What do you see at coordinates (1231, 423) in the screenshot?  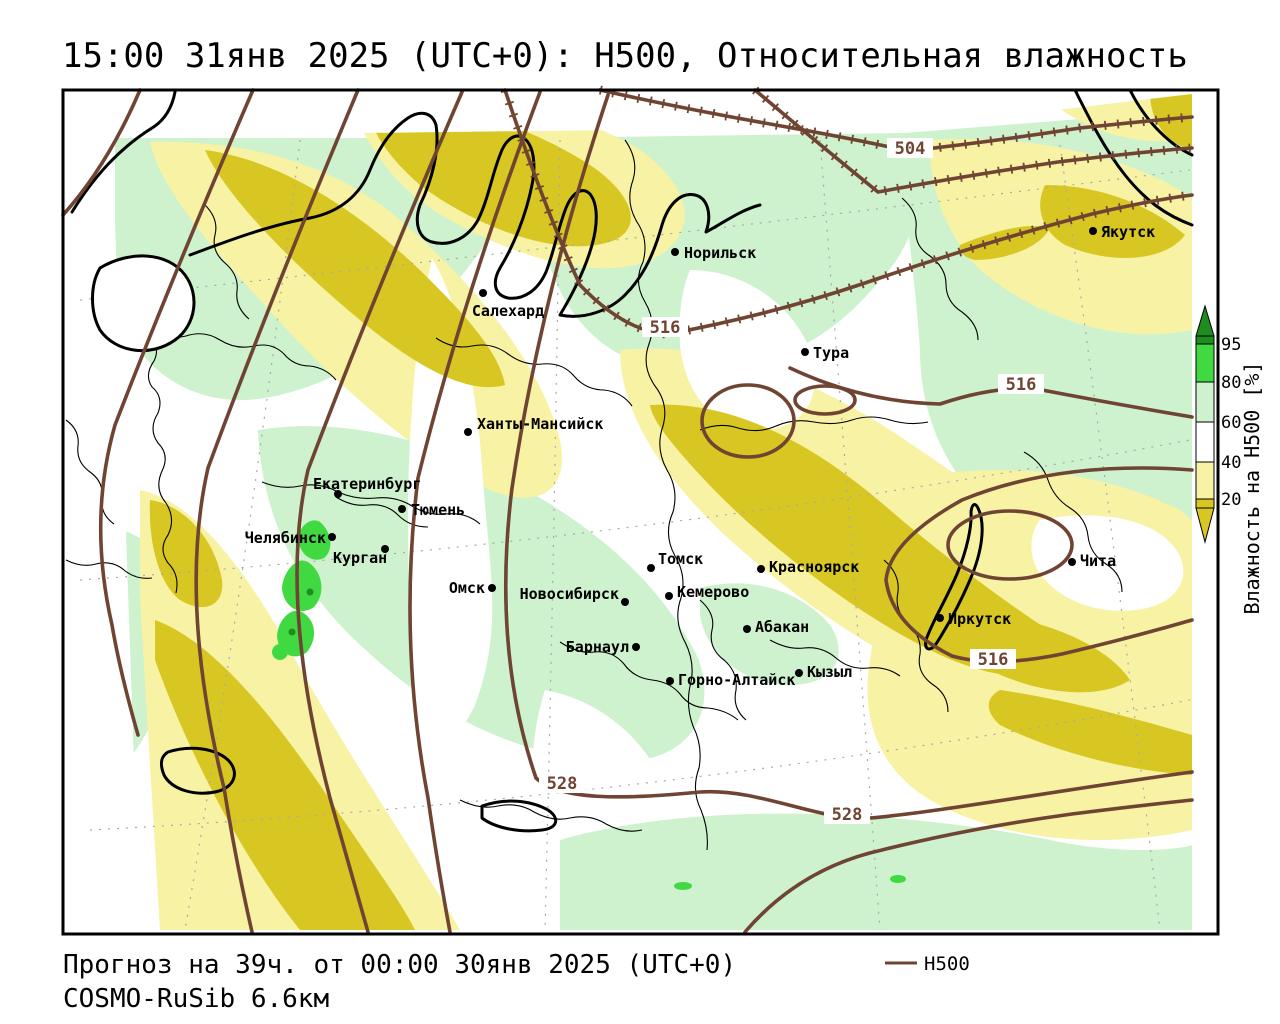 I see `colorbar-tick: 60` at bounding box center [1231, 423].